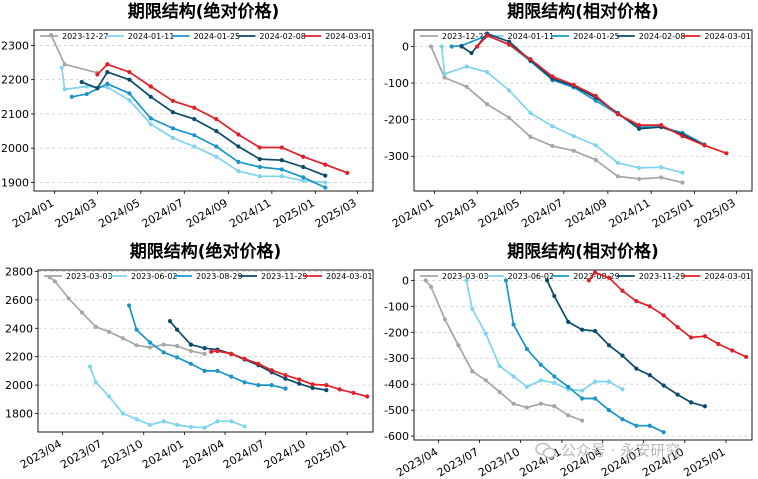 This screenshot has height=479, width=758. I want to click on legend-label: 2023-03-03, so click(89, 276).